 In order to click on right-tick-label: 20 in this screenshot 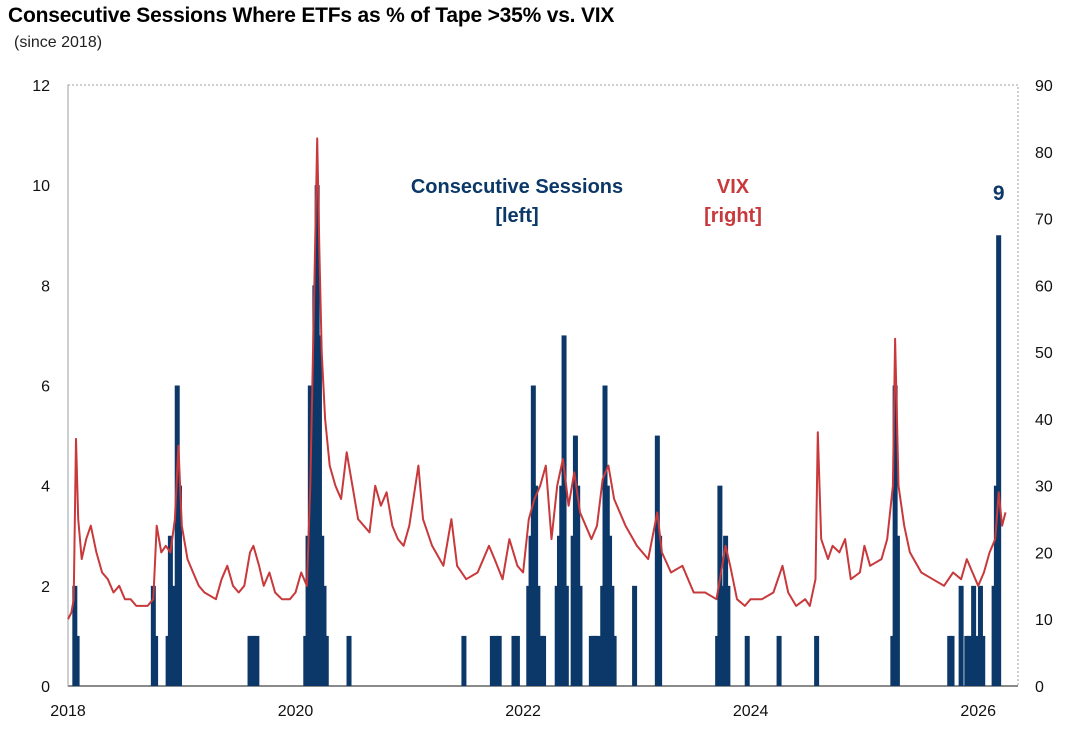, I will do `click(1044, 553)`.